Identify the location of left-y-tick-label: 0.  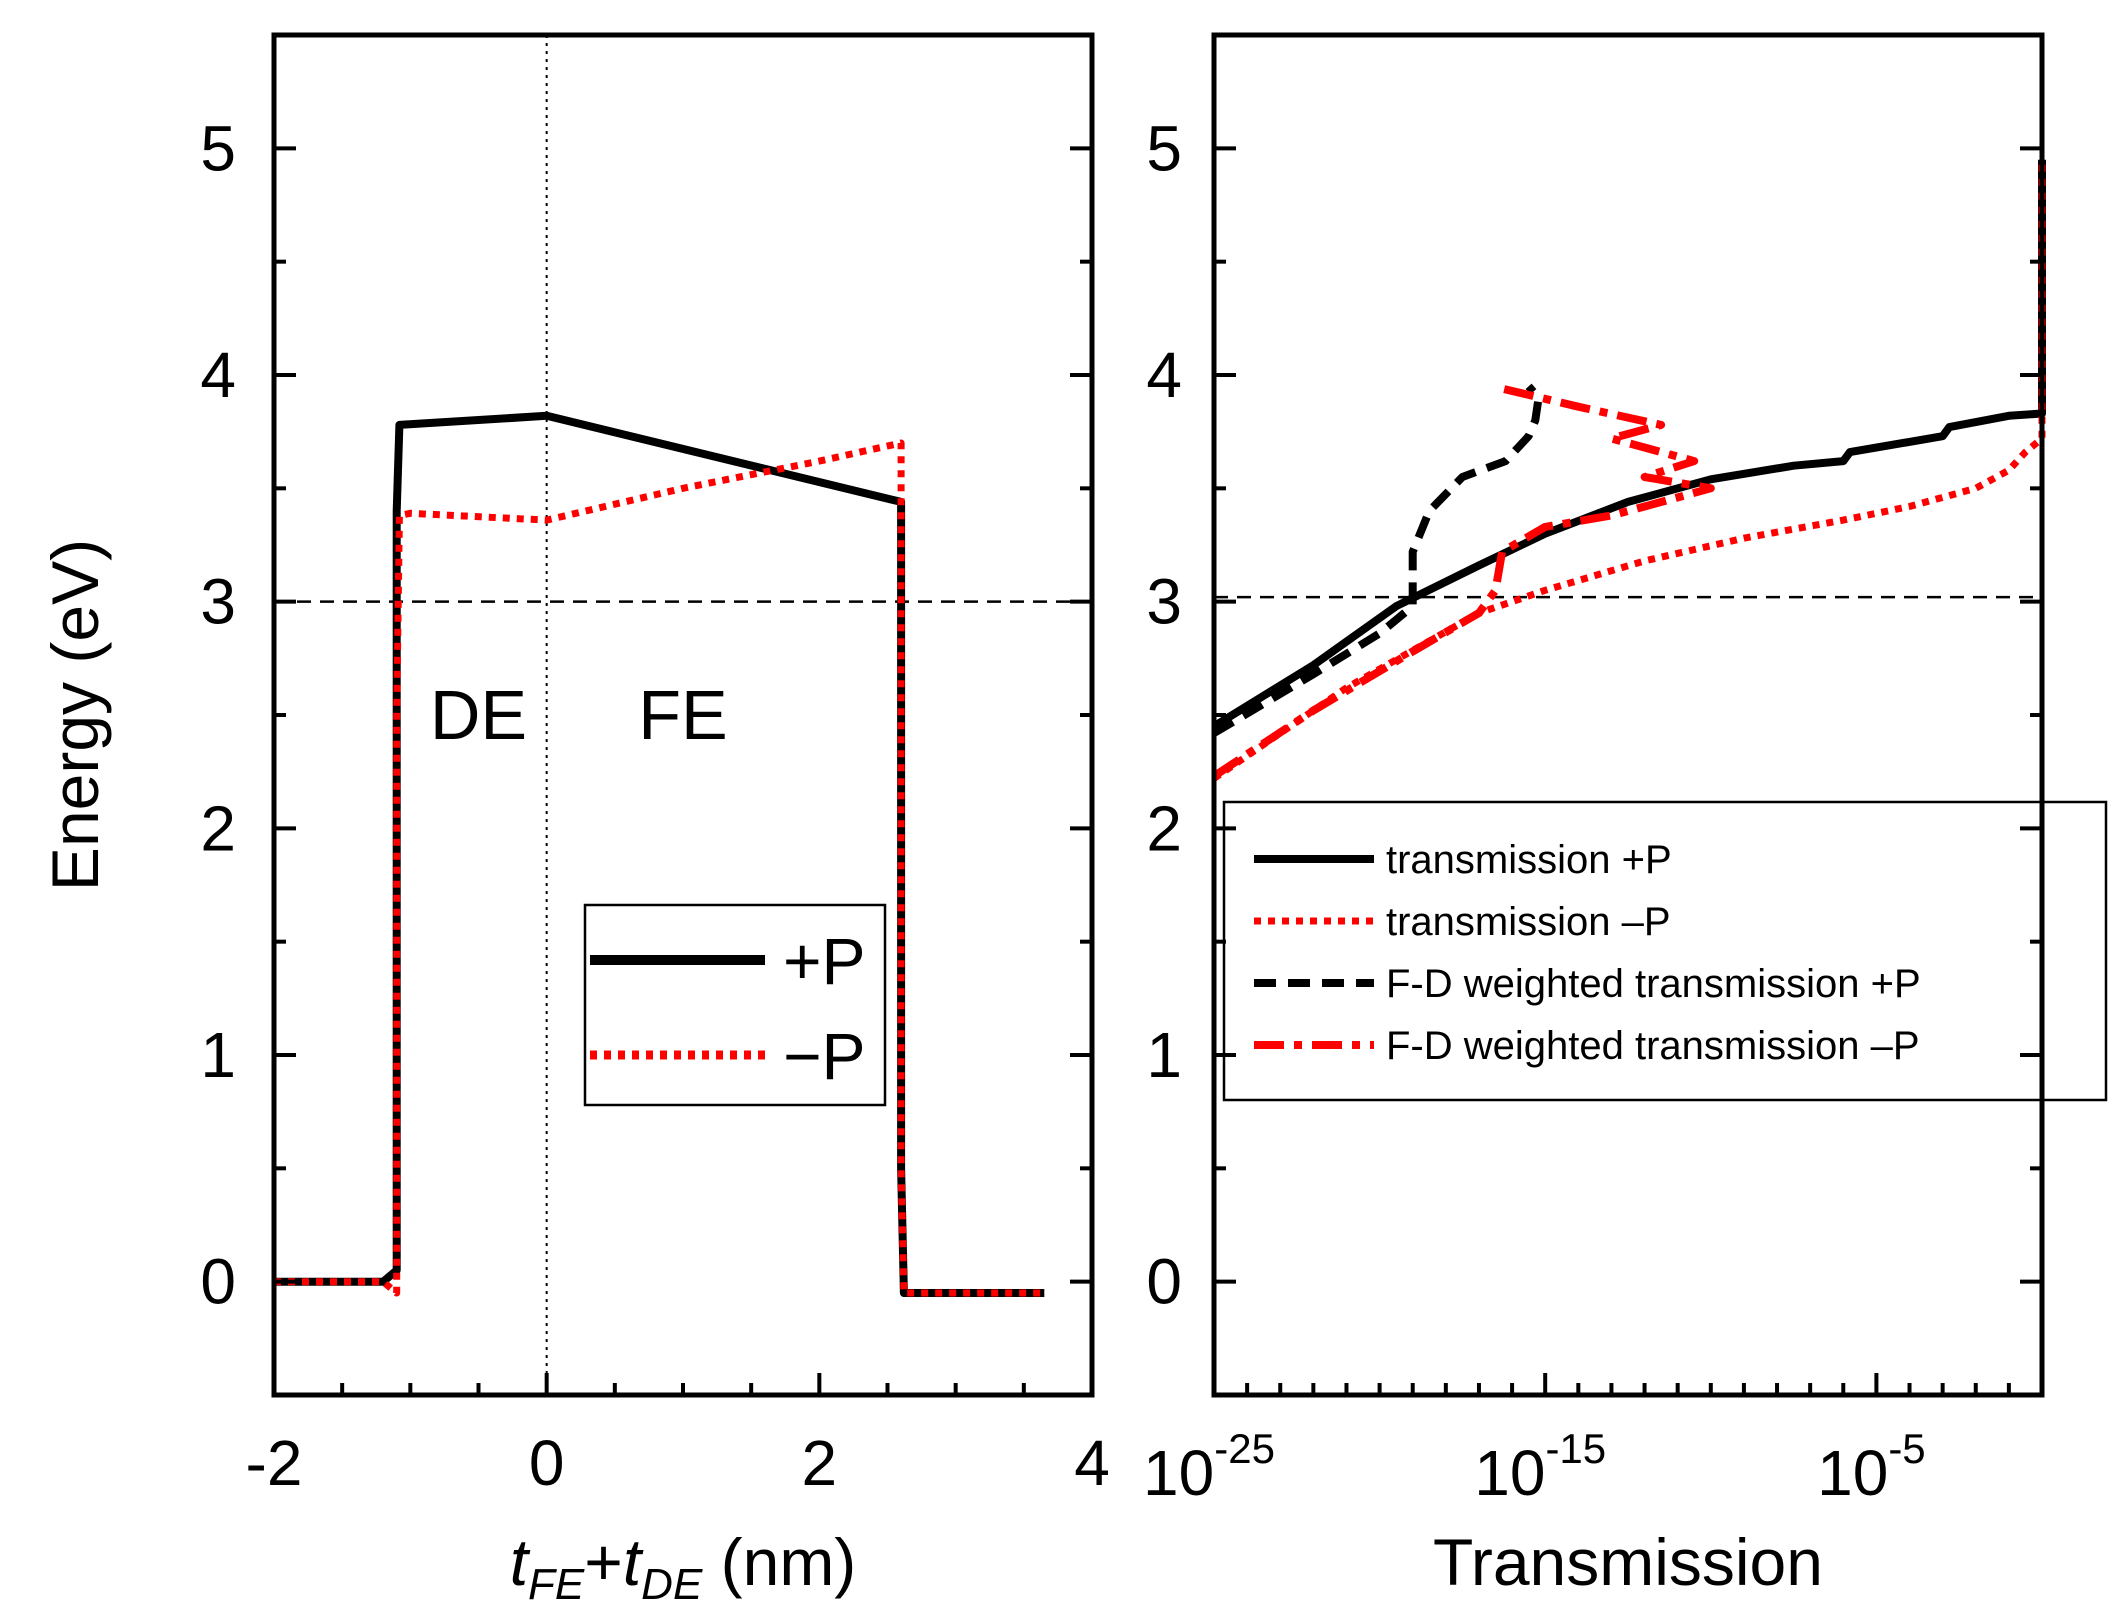
(218, 1282).